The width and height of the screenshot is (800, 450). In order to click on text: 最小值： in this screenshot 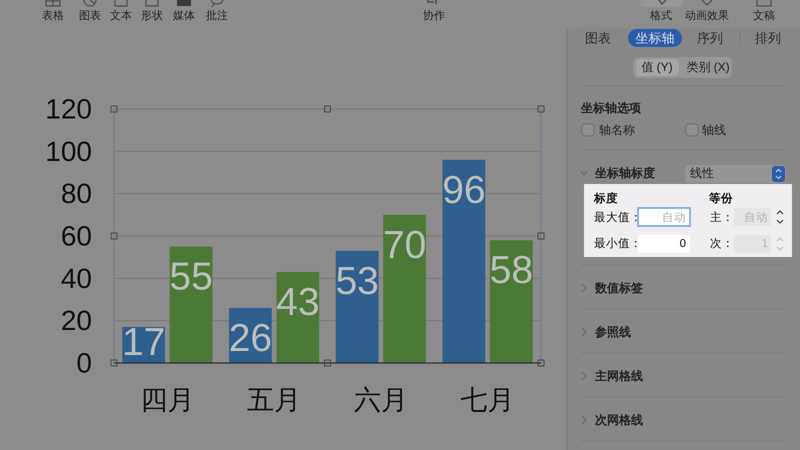, I will do `click(618, 243)`.